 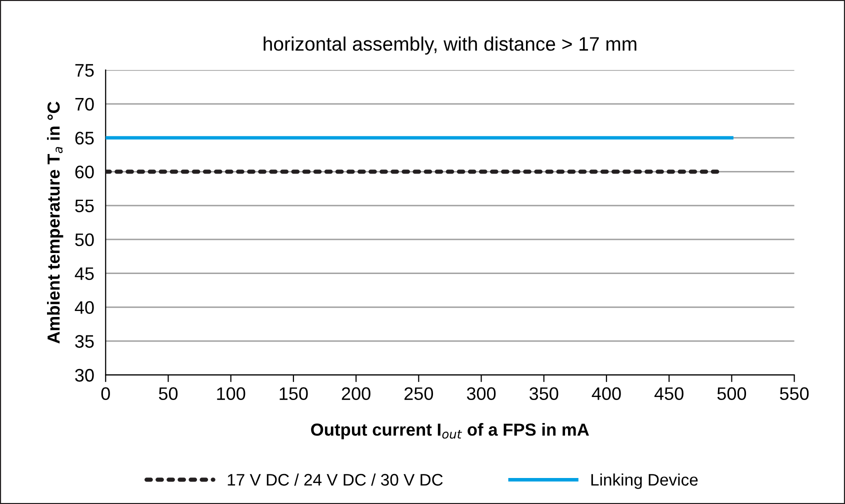 I want to click on x-tick-label: 350, so click(x=544, y=393).